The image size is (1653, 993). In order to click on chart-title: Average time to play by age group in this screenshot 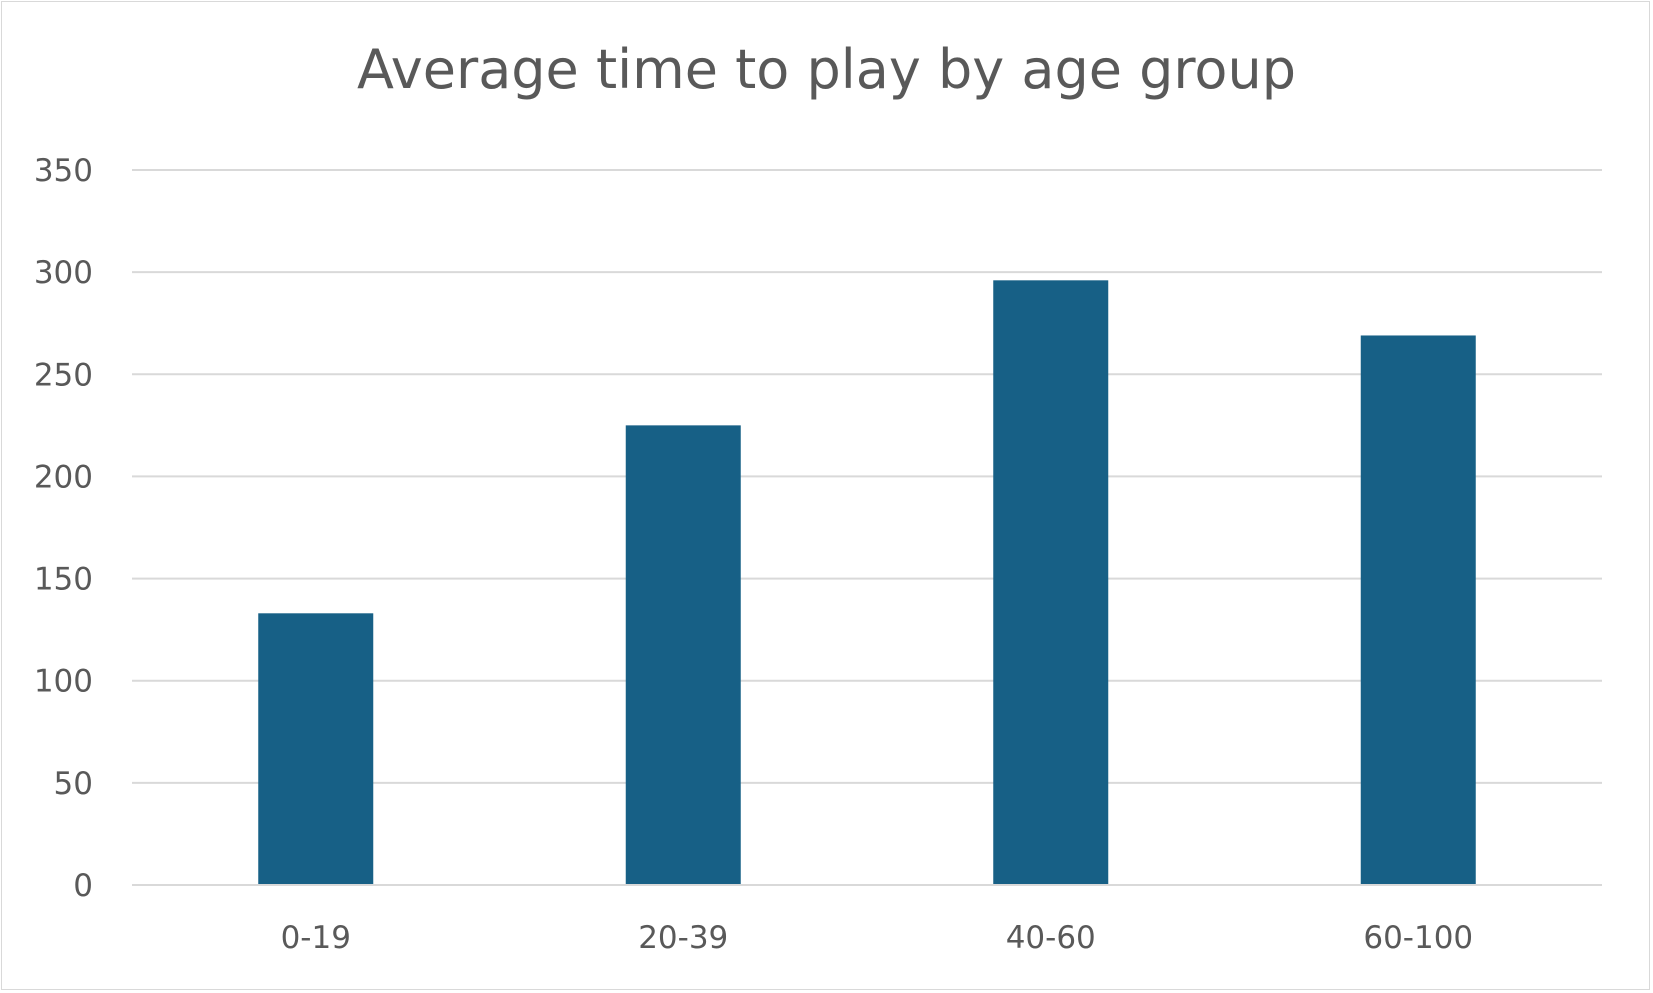, I will do `click(826, 69)`.